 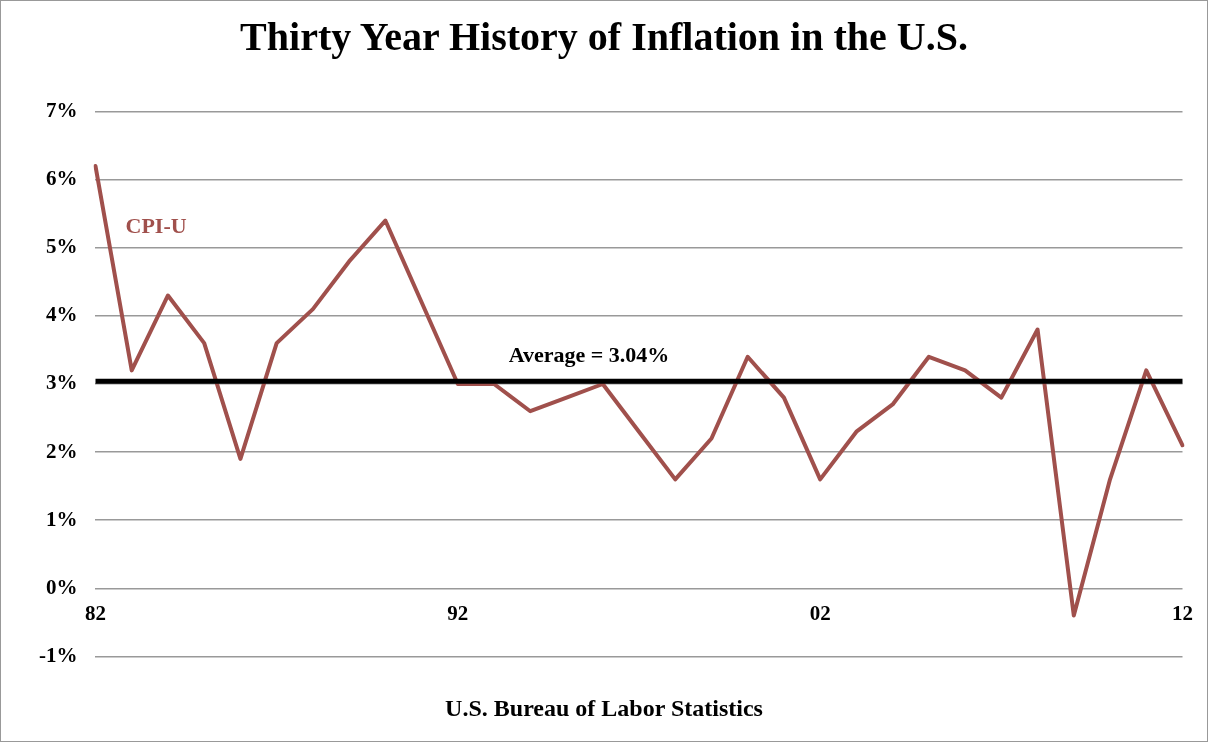 I want to click on y-tick-label: 7%, so click(x=61, y=110).